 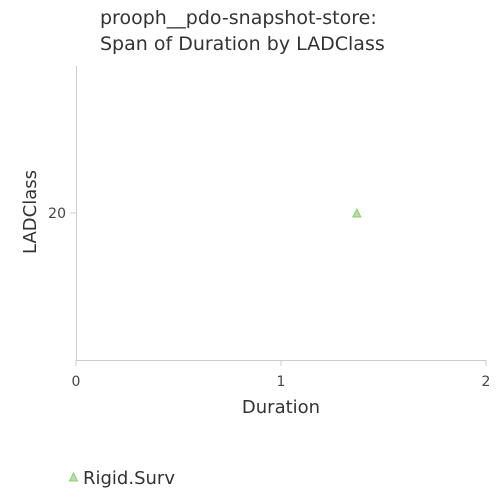 I want to click on data-points, so click(x=357, y=212).